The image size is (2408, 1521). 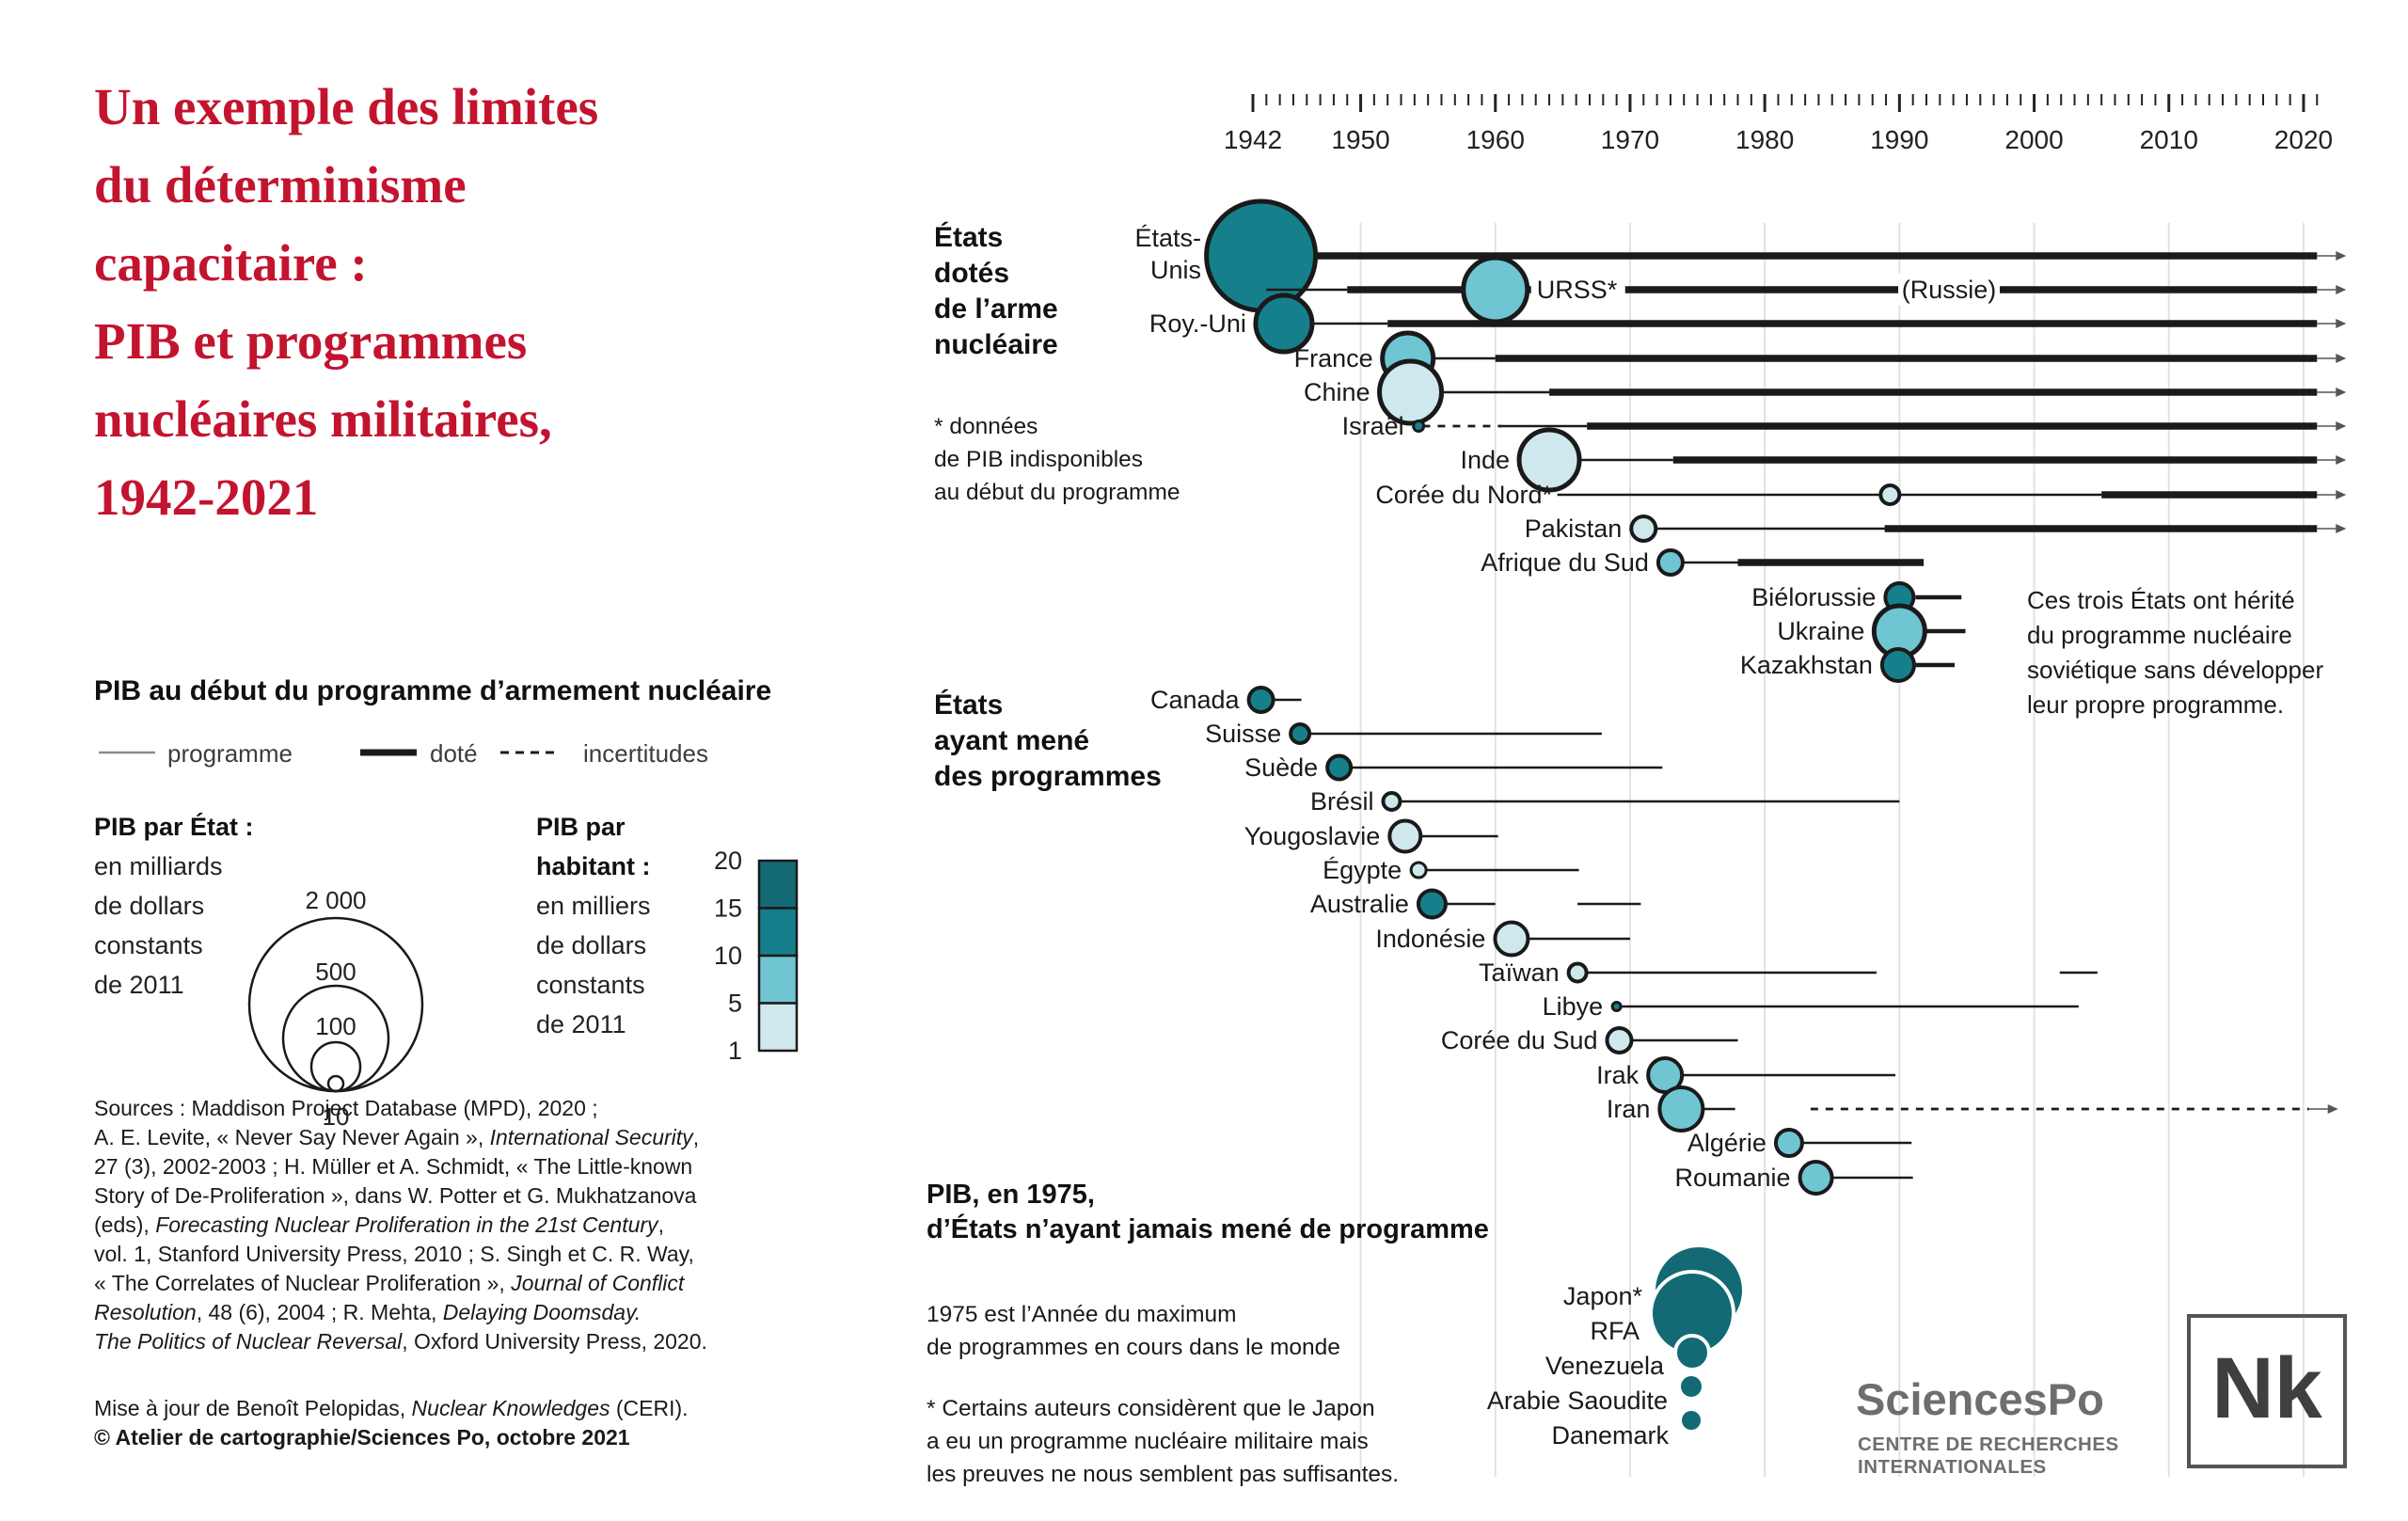 What do you see at coordinates (591, 985) in the screenshot?
I see `legend-color-subtitle-line: constants` at bounding box center [591, 985].